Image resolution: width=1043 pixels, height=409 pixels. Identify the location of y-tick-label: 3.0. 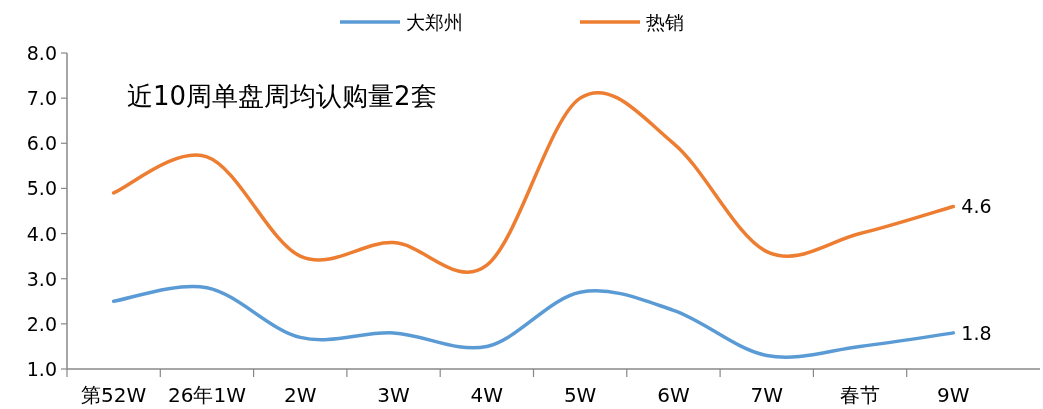
(41, 278).